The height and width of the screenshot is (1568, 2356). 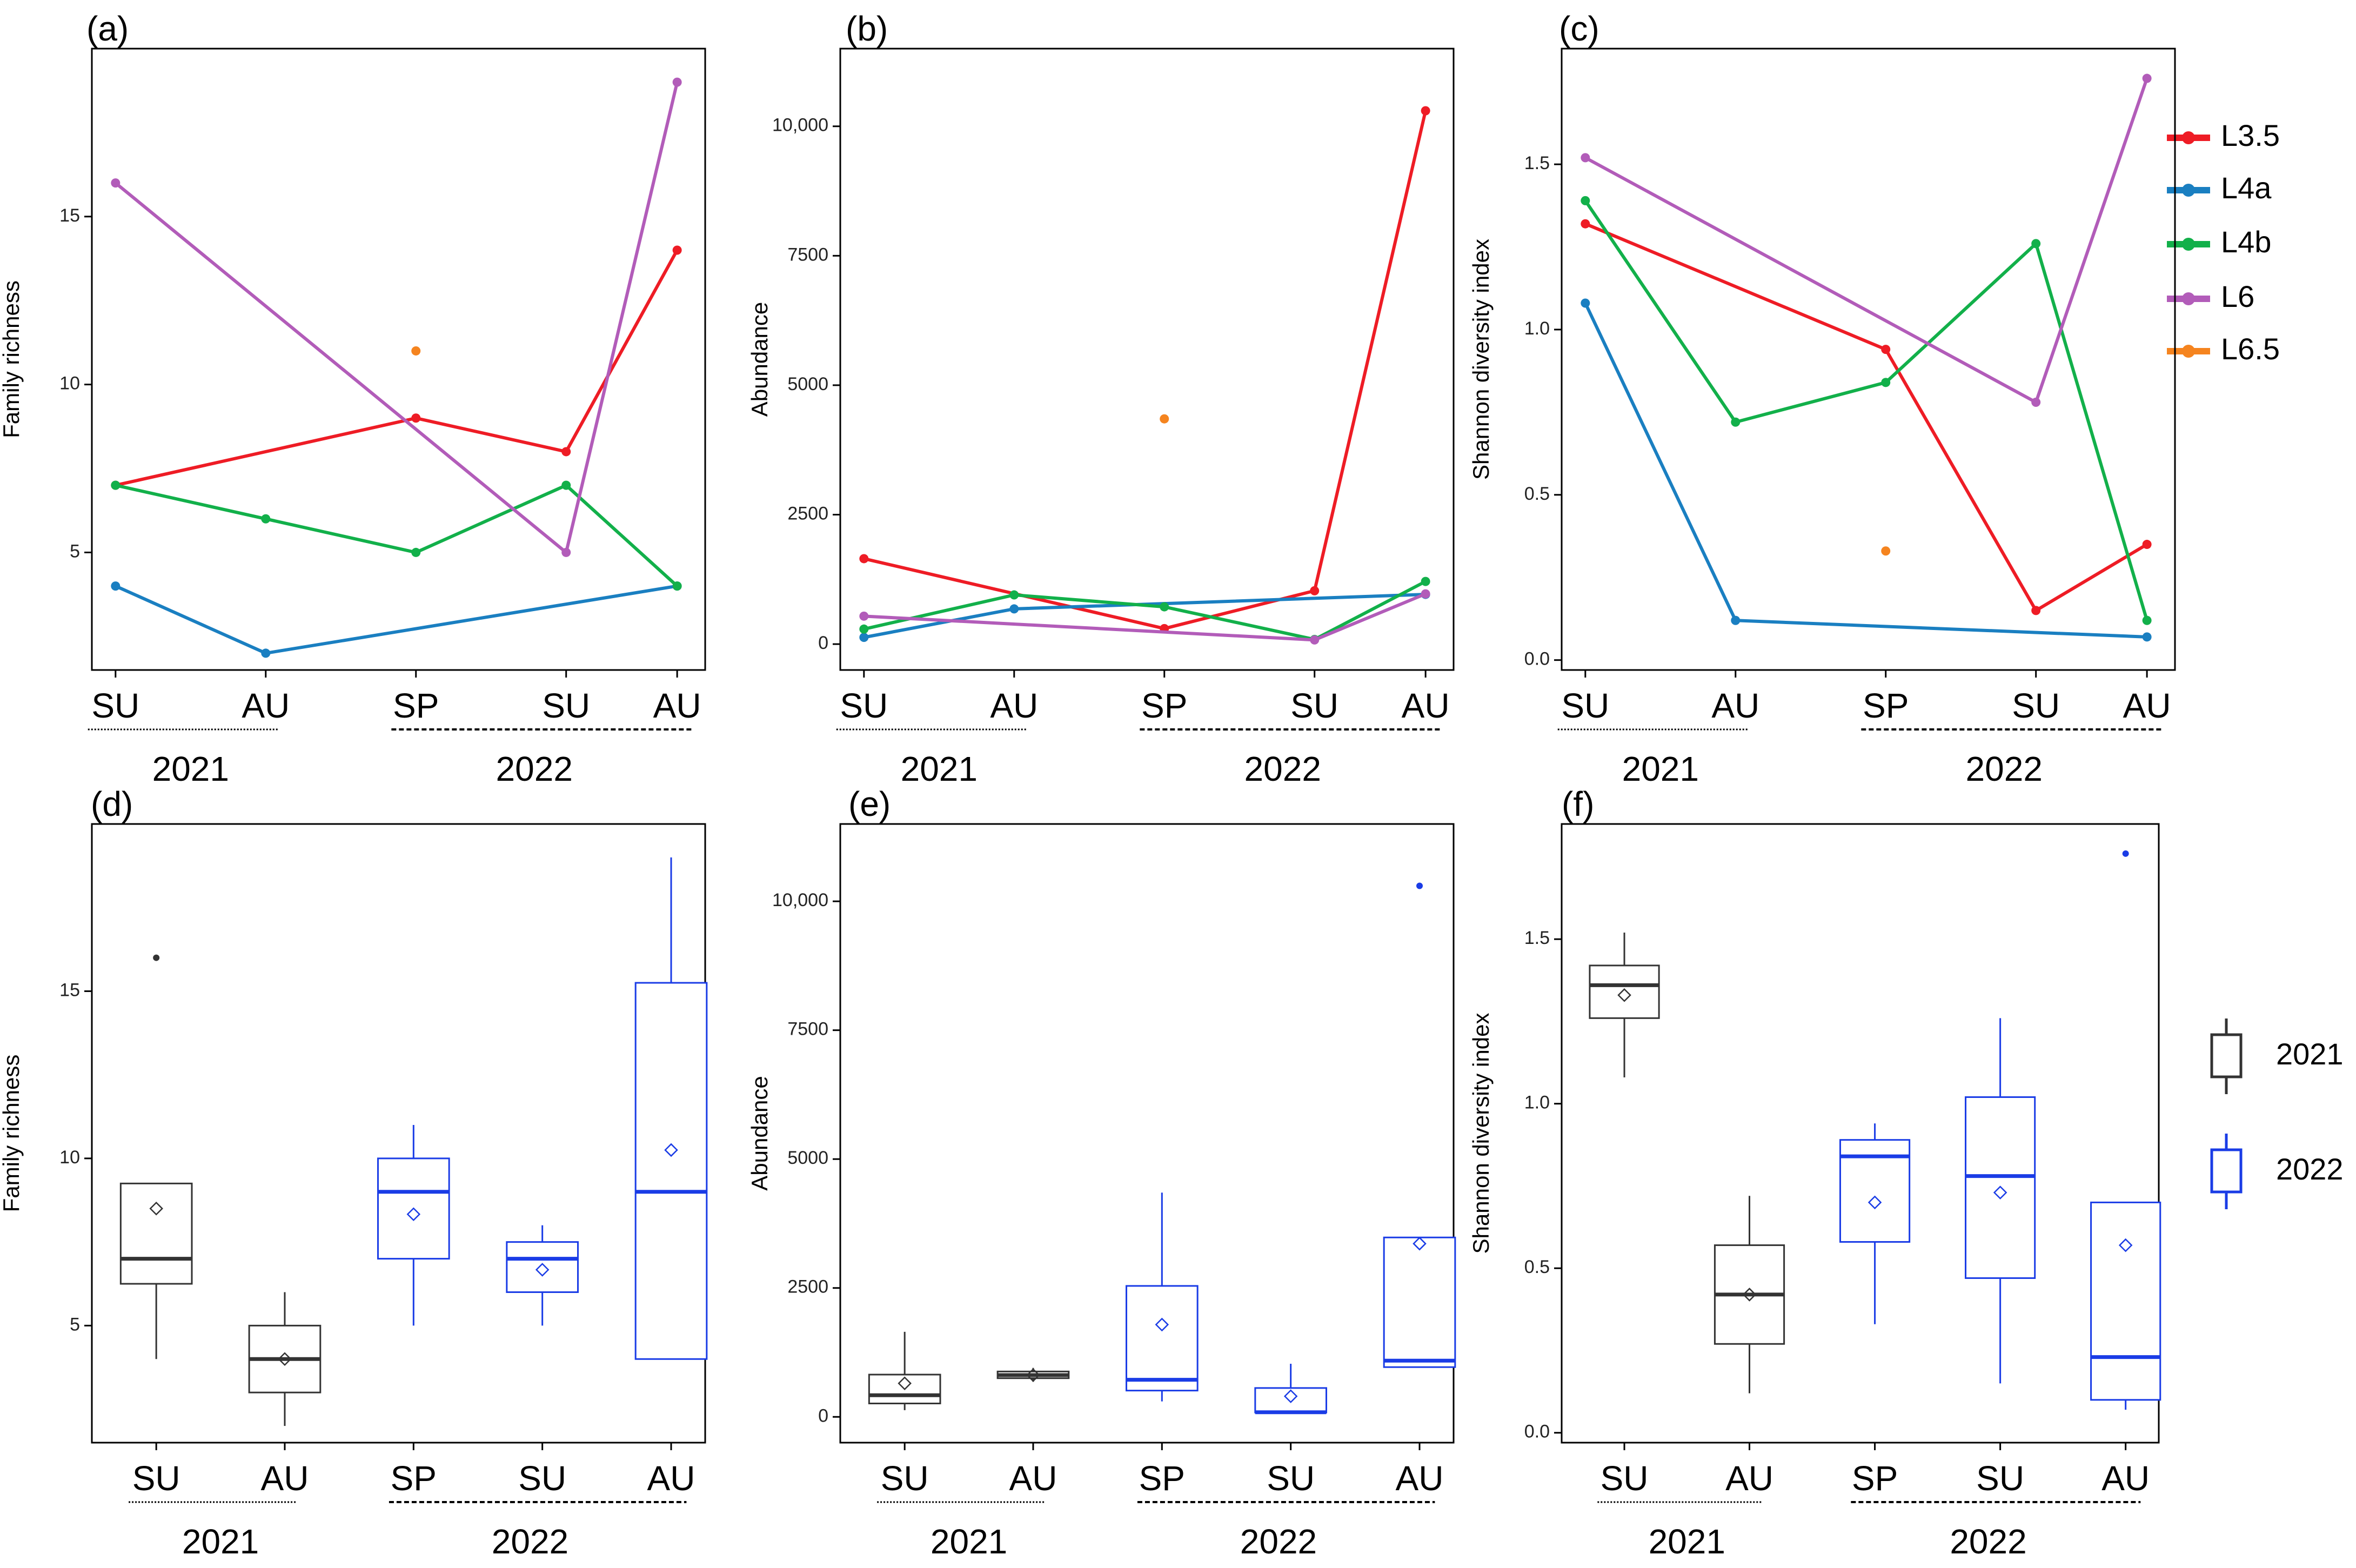 I want to click on y-tick-label: 5000, so click(x=807, y=1158).